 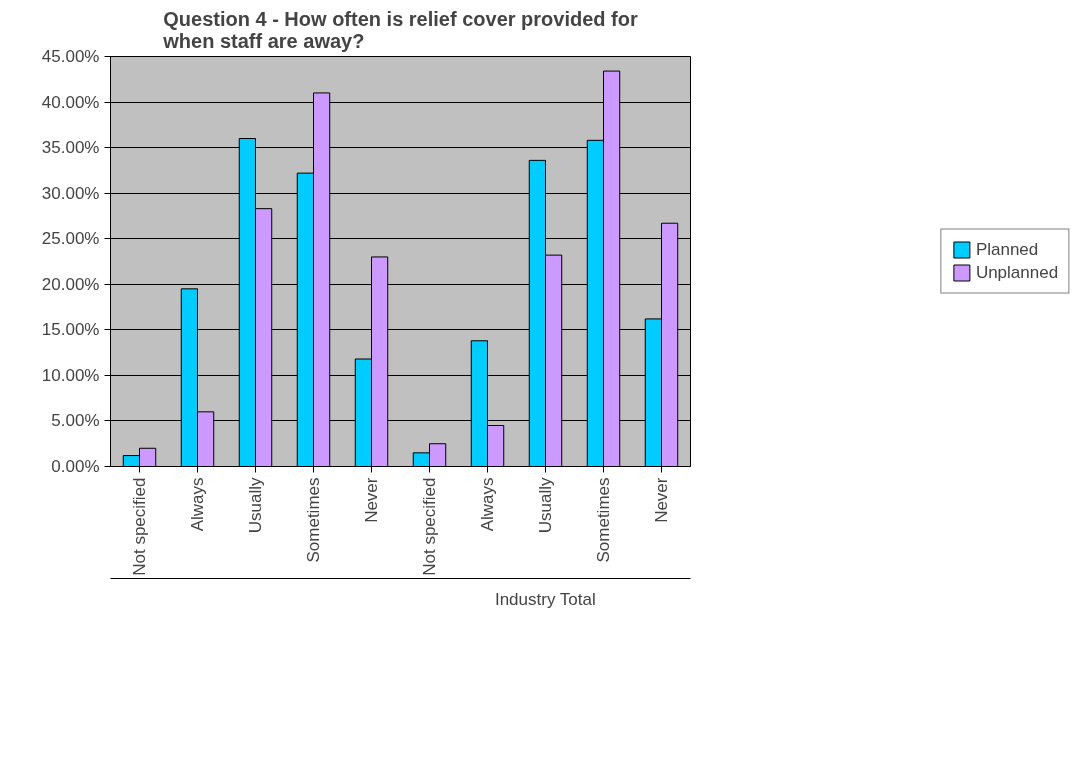 What do you see at coordinates (545, 599) in the screenshot?
I see `text: Industry Total` at bounding box center [545, 599].